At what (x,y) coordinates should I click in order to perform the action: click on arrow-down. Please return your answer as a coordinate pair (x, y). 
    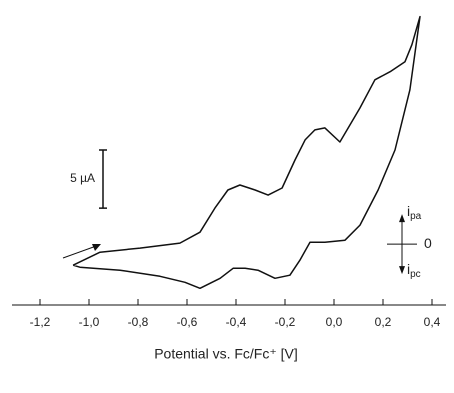
    Looking at the image, I should click on (402, 270).